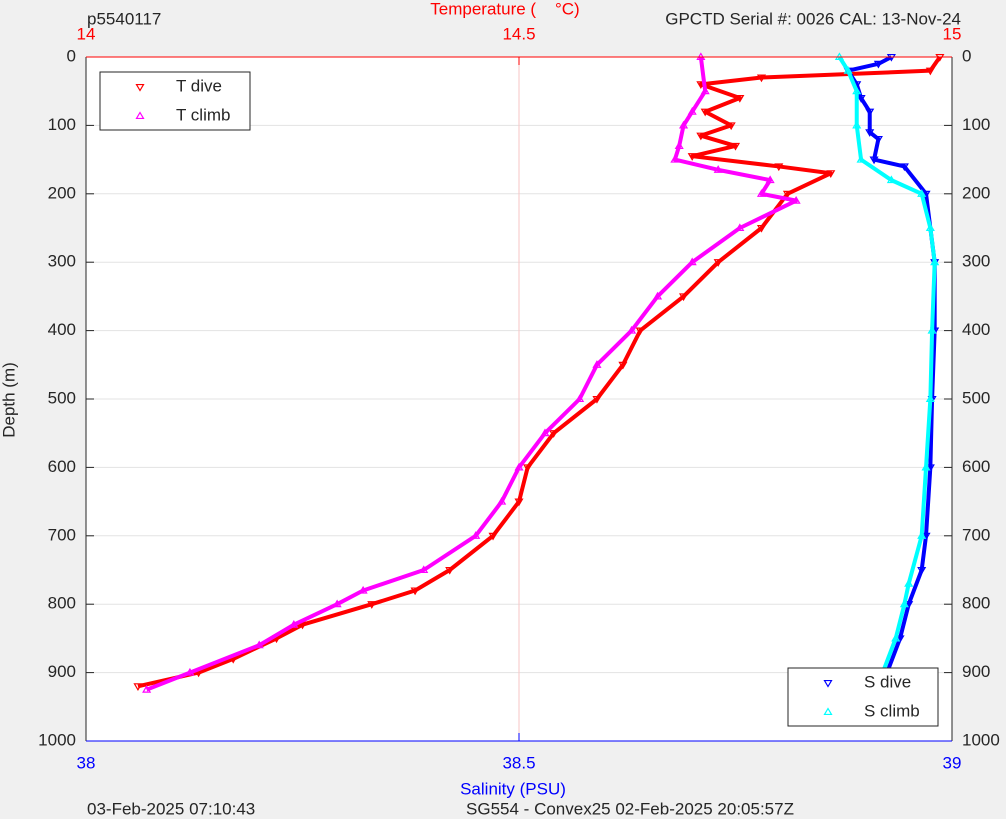  I want to click on legend-label: S dive, so click(887, 681).